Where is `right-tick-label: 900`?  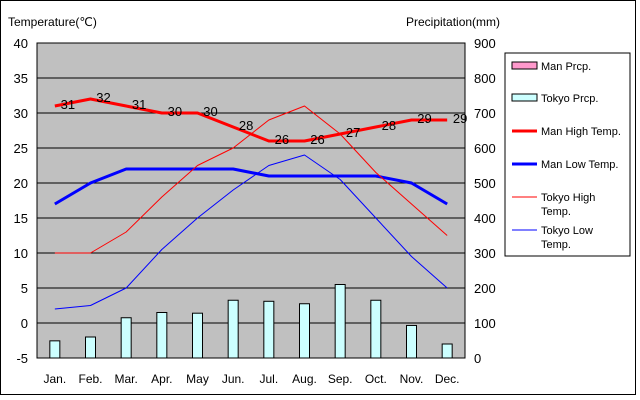 right-tick-label: 900 is located at coordinates (485, 43).